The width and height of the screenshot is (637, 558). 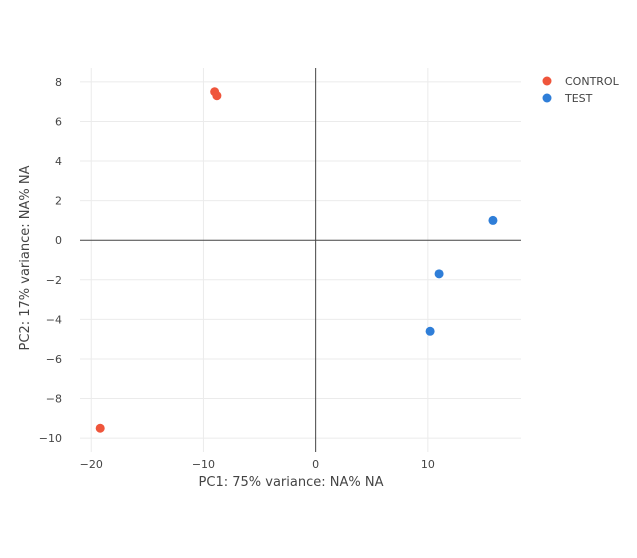 What do you see at coordinates (58, 201) in the screenshot?
I see `y-tick-label: 2` at bounding box center [58, 201].